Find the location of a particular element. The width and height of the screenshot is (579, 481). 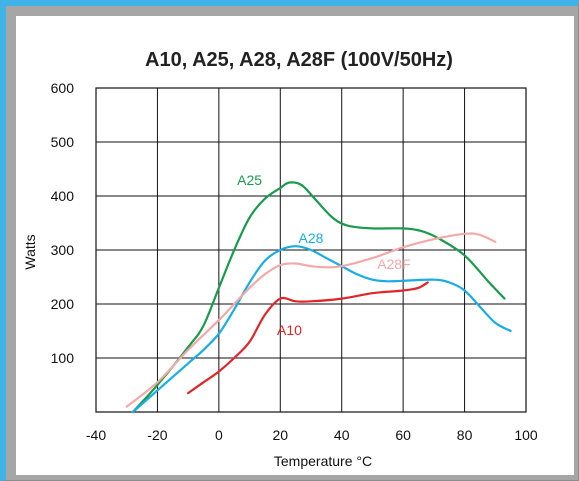

y-tick-label: 100 is located at coordinates (63, 358).